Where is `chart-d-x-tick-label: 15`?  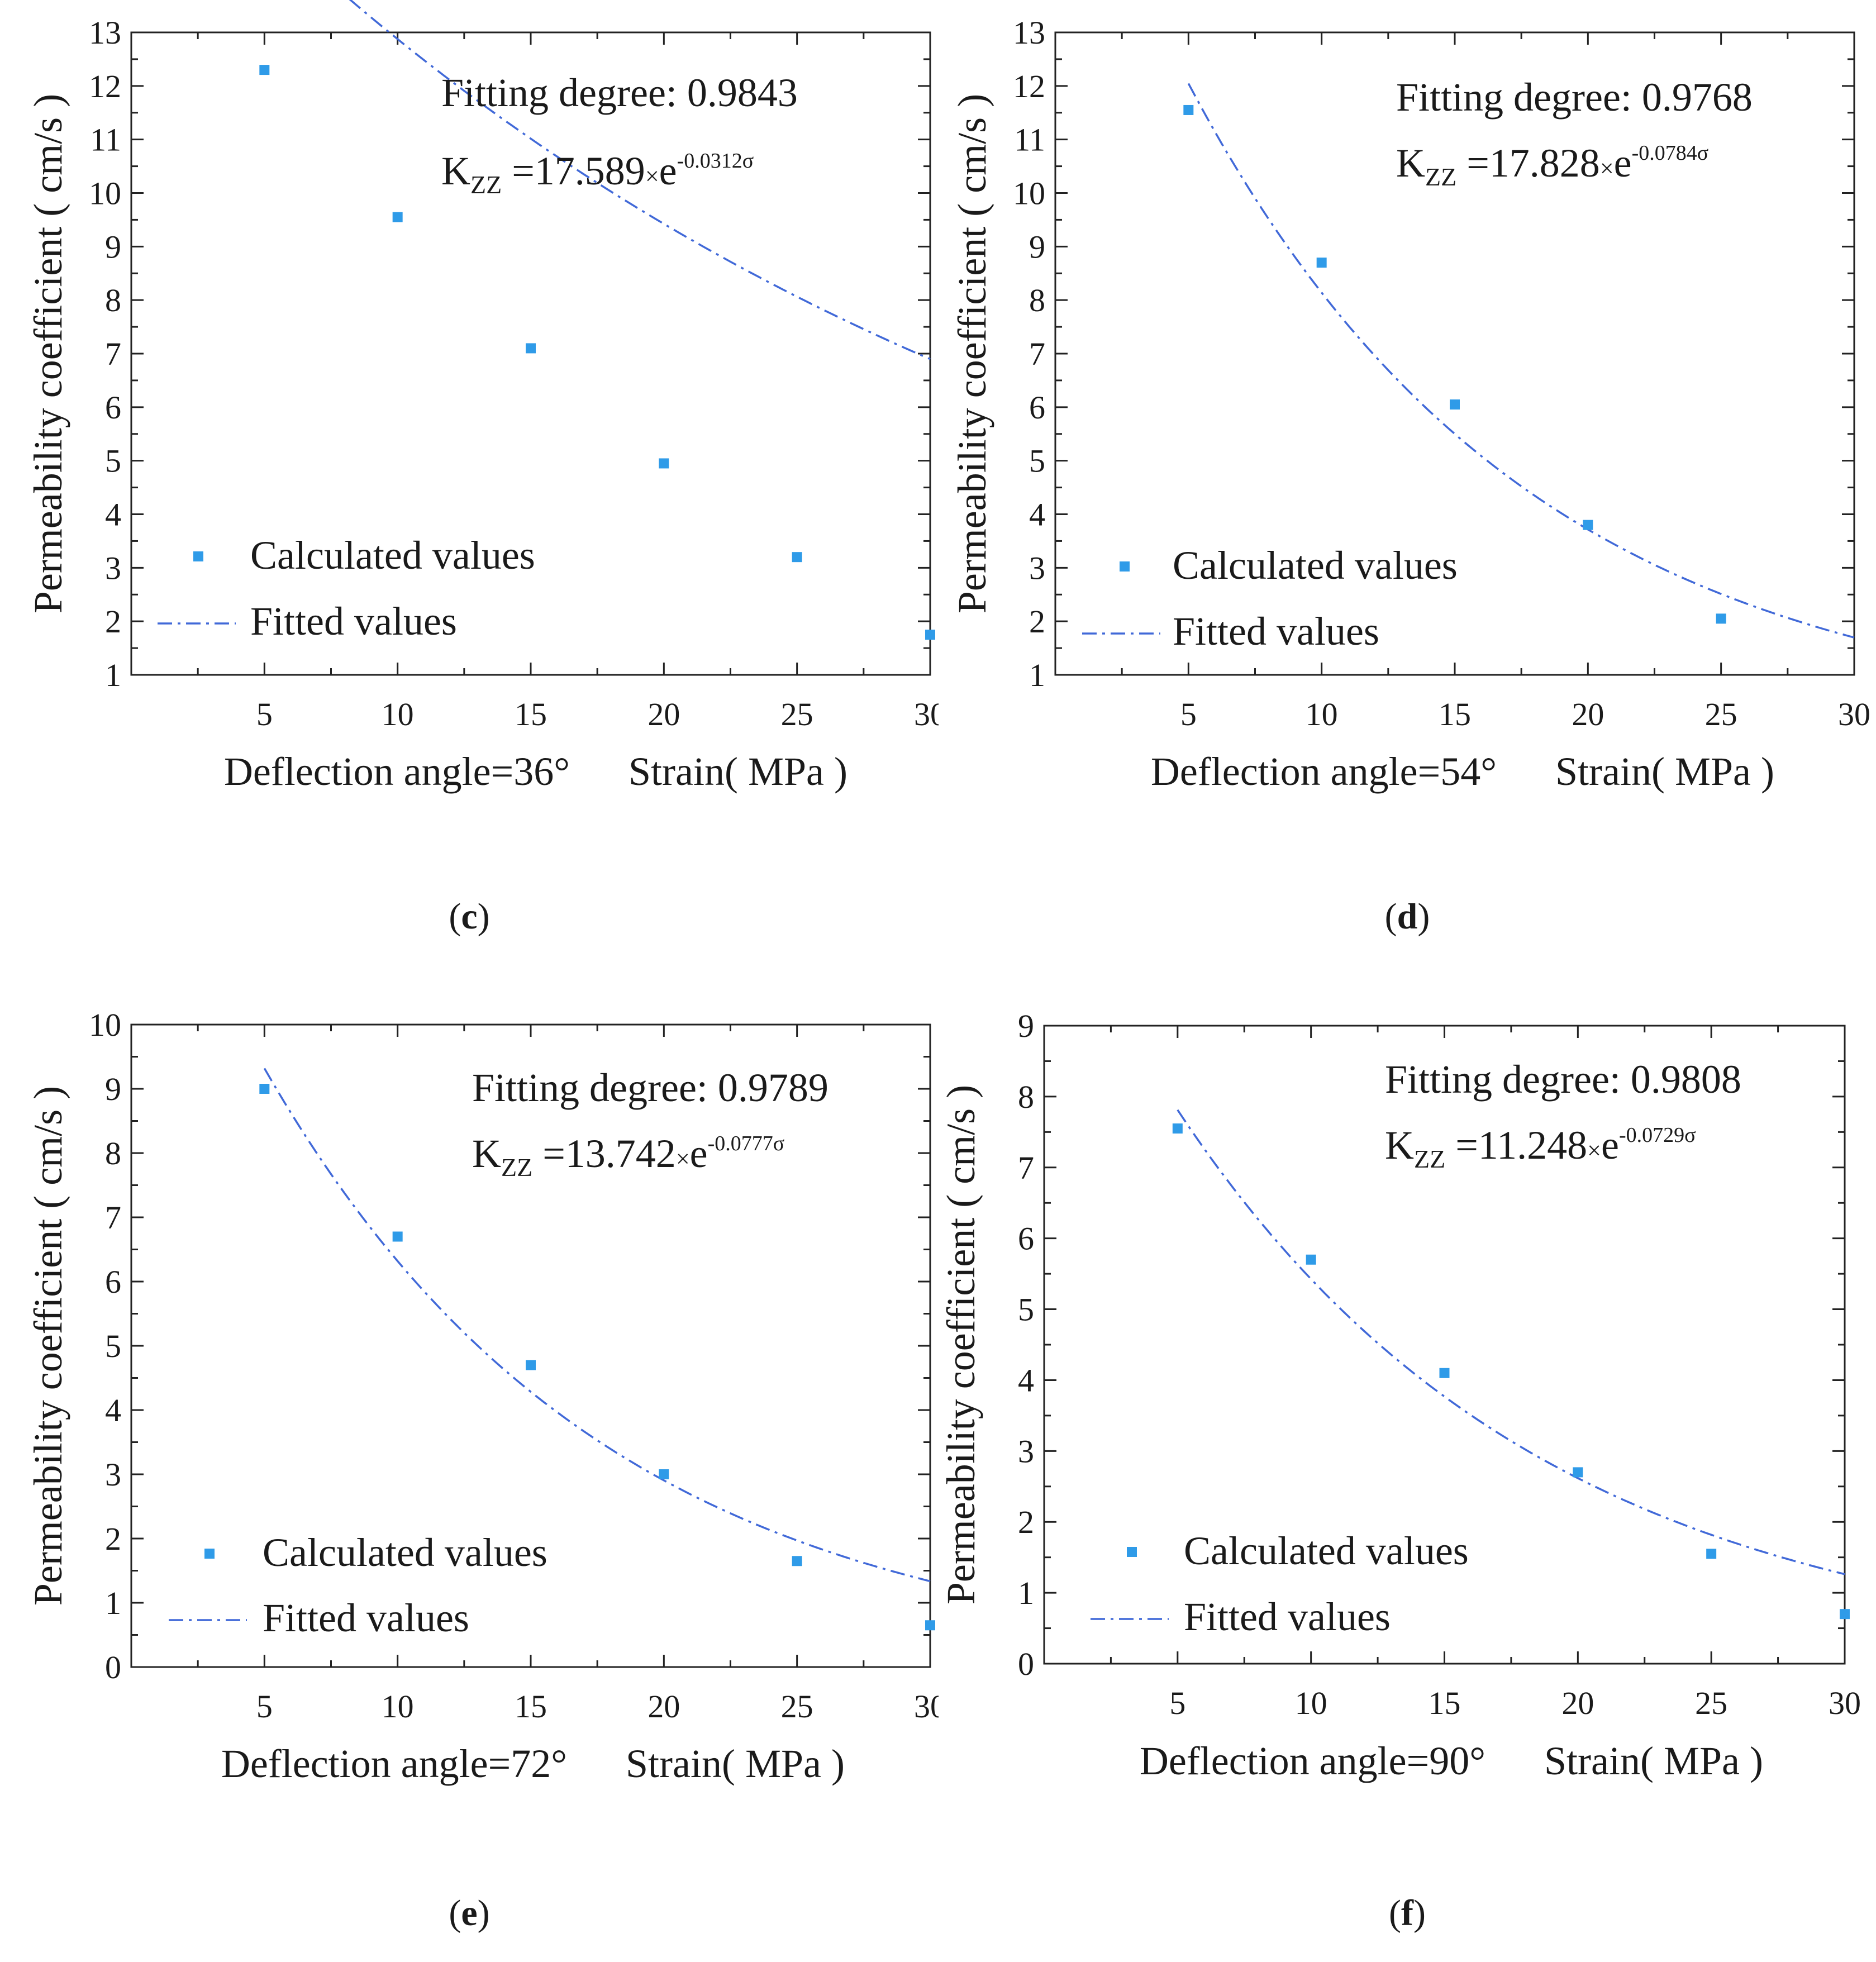
chart-d-x-tick-label: 15 is located at coordinates (1455, 714).